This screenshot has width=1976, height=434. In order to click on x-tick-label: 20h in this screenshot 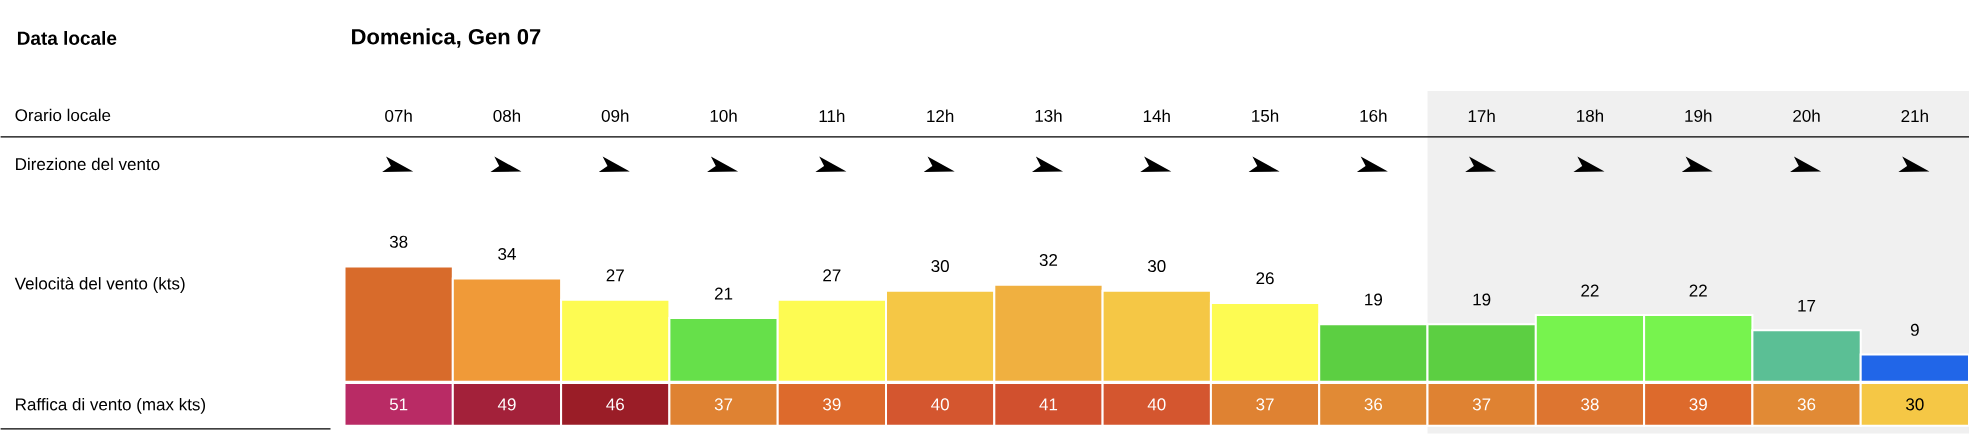, I will do `click(1806, 115)`.